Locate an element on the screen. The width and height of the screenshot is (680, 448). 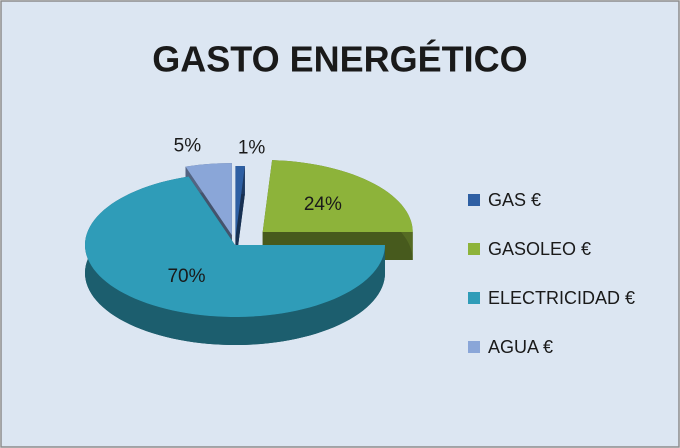
legend-label: GASOLEO € is located at coordinates (539, 249).